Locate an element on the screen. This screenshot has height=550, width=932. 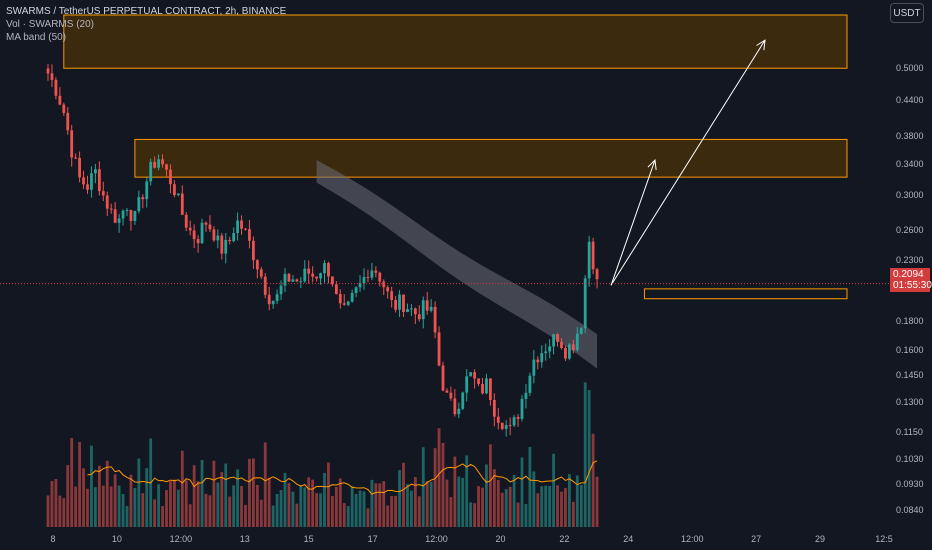
time-tick-label: 22 is located at coordinates (564, 539).